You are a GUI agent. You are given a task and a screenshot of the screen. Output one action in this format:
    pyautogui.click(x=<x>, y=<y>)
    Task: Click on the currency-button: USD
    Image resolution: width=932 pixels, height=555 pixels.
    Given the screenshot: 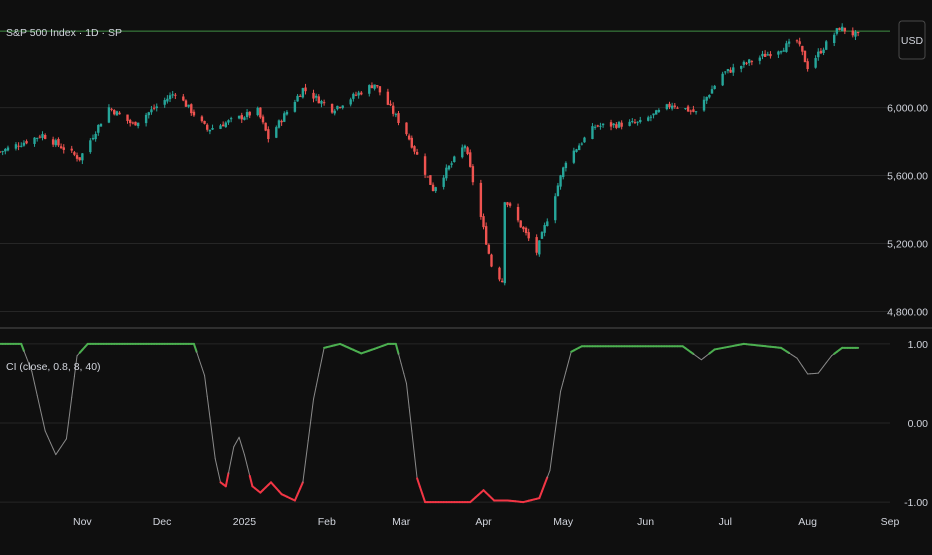 What is the action you would take?
    pyautogui.click(x=912, y=40)
    